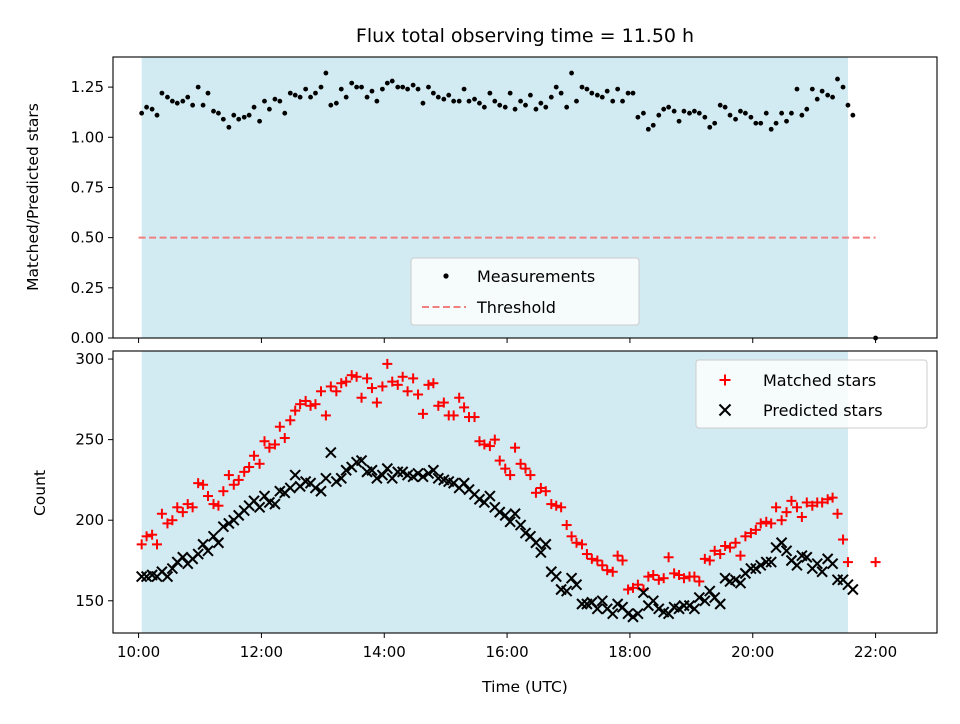  What do you see at coordinates (89, 520) in the screenshot?
I see `y-tick-label: 200` at bounding box center [89, 520].